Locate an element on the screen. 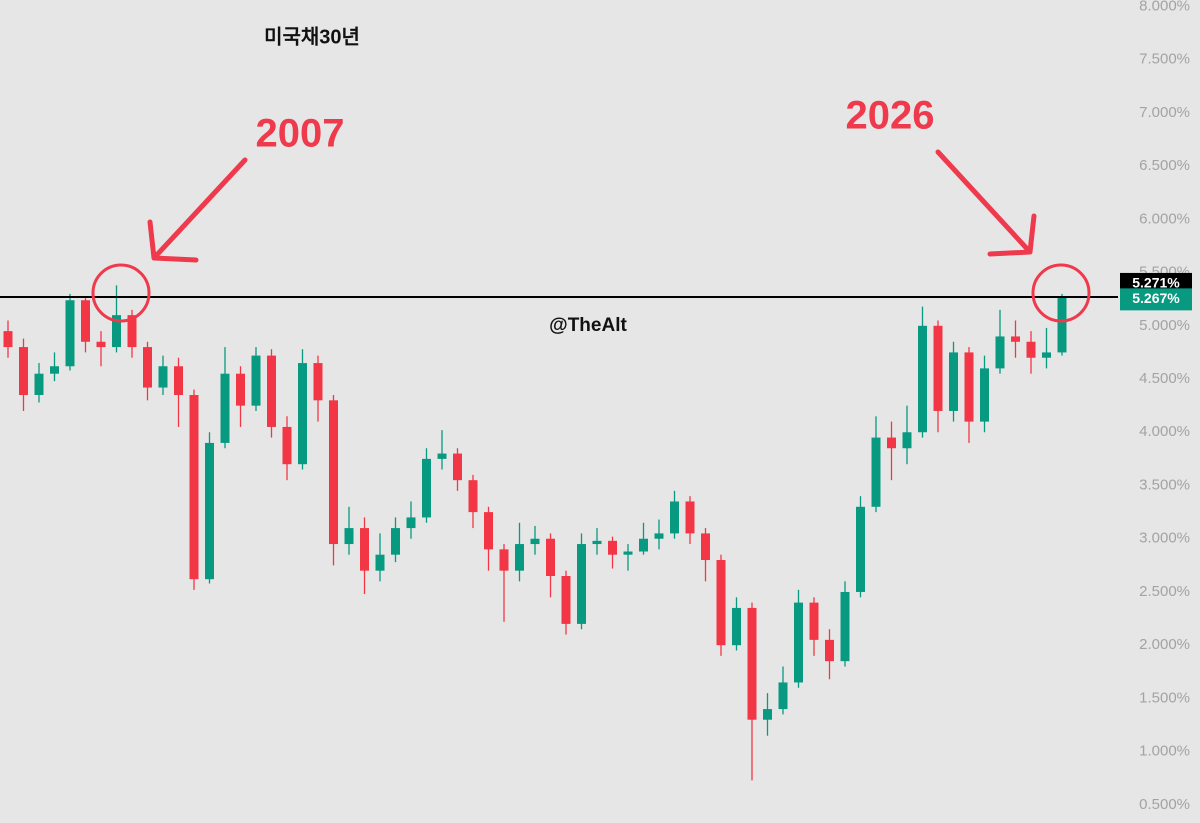 Image resolution: width=1200 pixels, height=823 pixels. annotation: 2026 is located at coordinates (890, 116).